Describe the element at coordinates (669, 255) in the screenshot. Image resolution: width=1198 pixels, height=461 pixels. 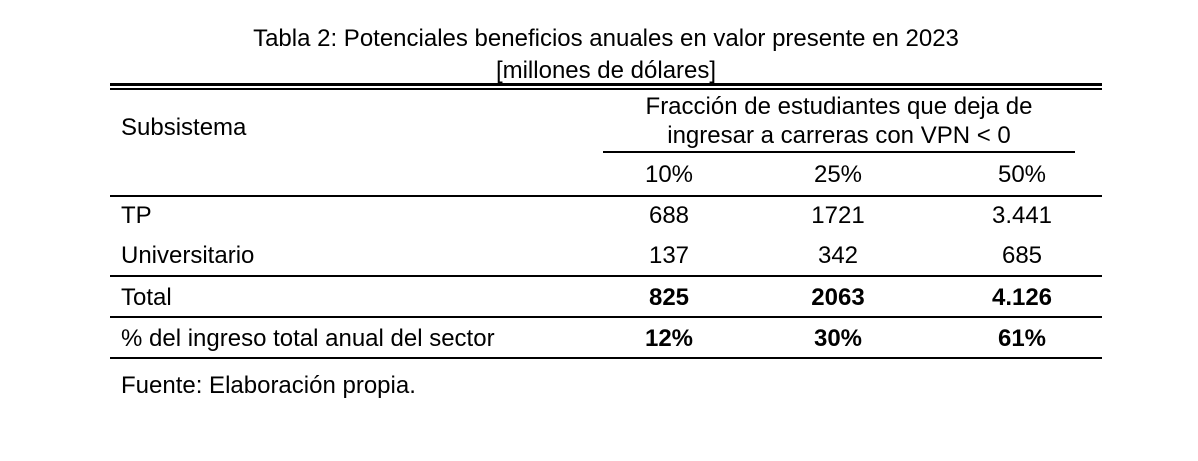
I see `row-universitario-10: 137` at that location.